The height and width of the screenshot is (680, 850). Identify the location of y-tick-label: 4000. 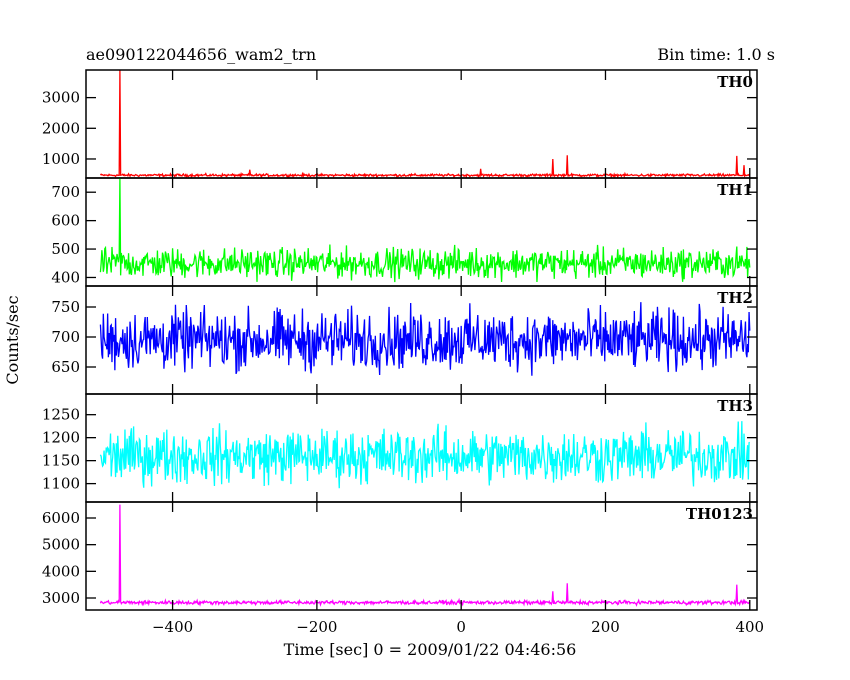
(61, 571).